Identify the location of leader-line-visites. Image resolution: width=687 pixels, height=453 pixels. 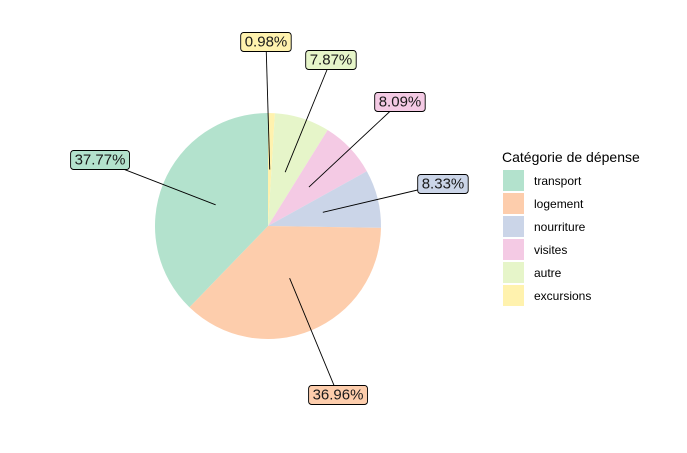
(354, 144).